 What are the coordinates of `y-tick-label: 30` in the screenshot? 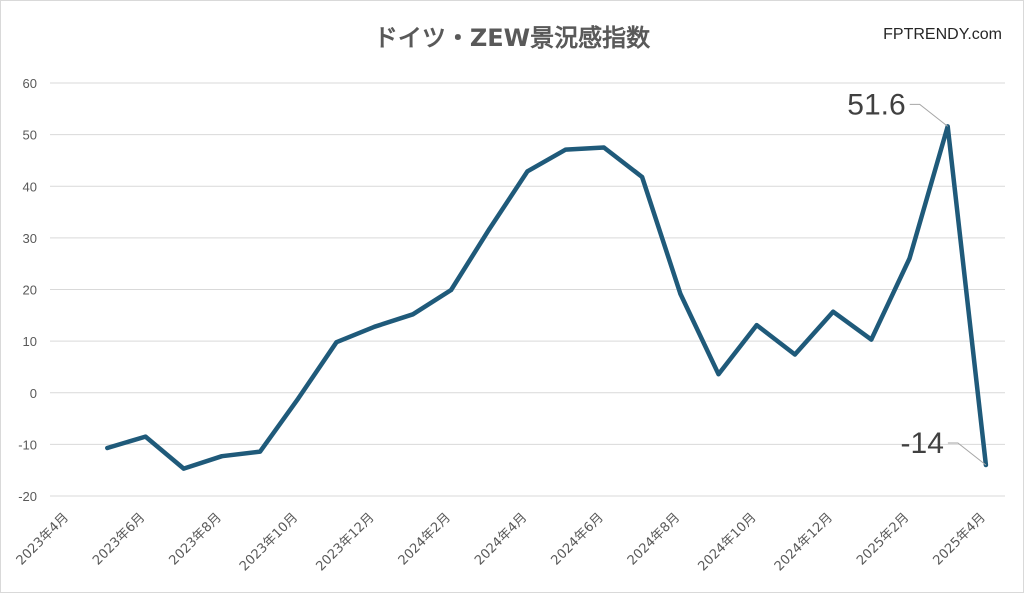 It's located at (30, 238).